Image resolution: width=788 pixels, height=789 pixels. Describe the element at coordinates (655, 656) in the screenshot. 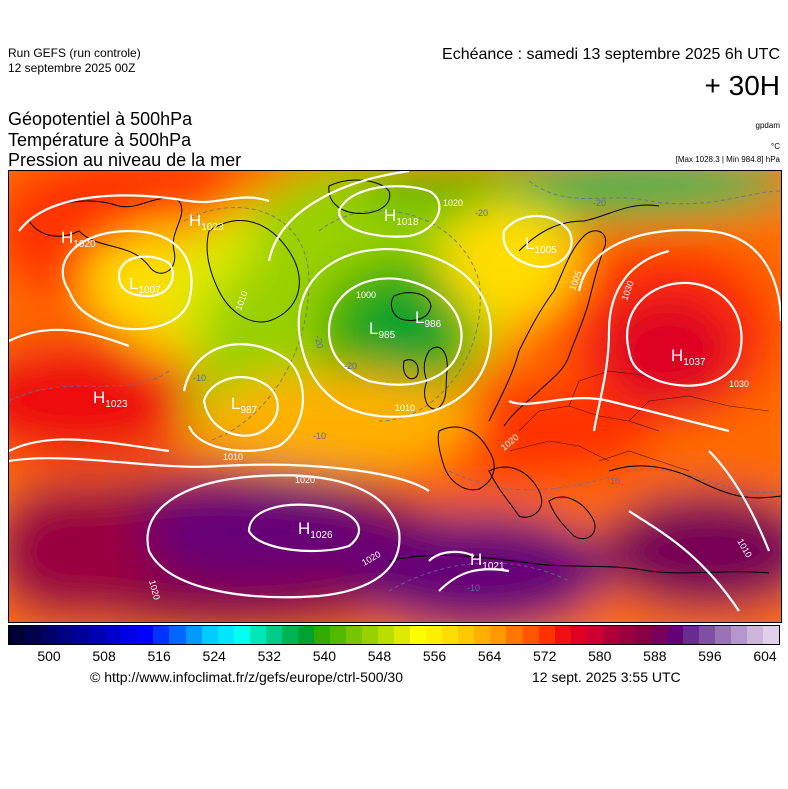

I see `color-scale-tick: 588` at that location.